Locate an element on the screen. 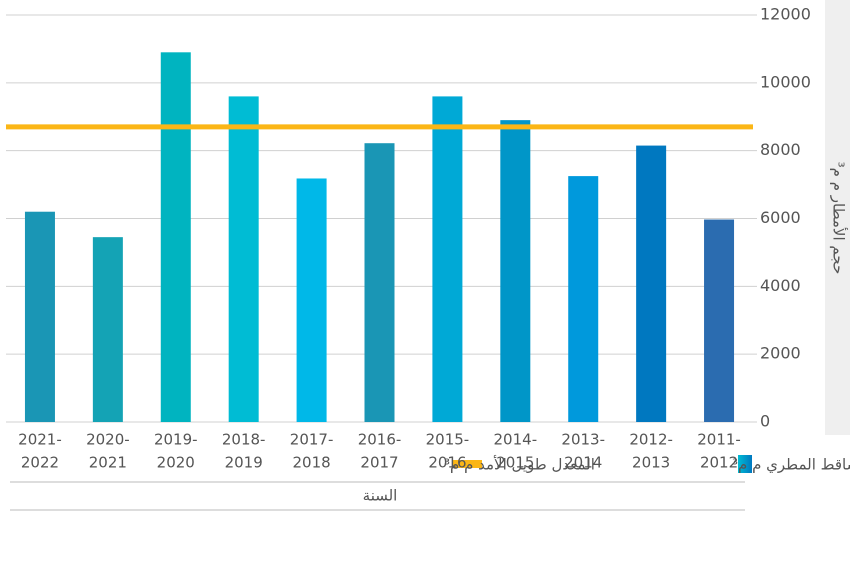  y-tick-label: 0 is located at coordinates (765, 421).